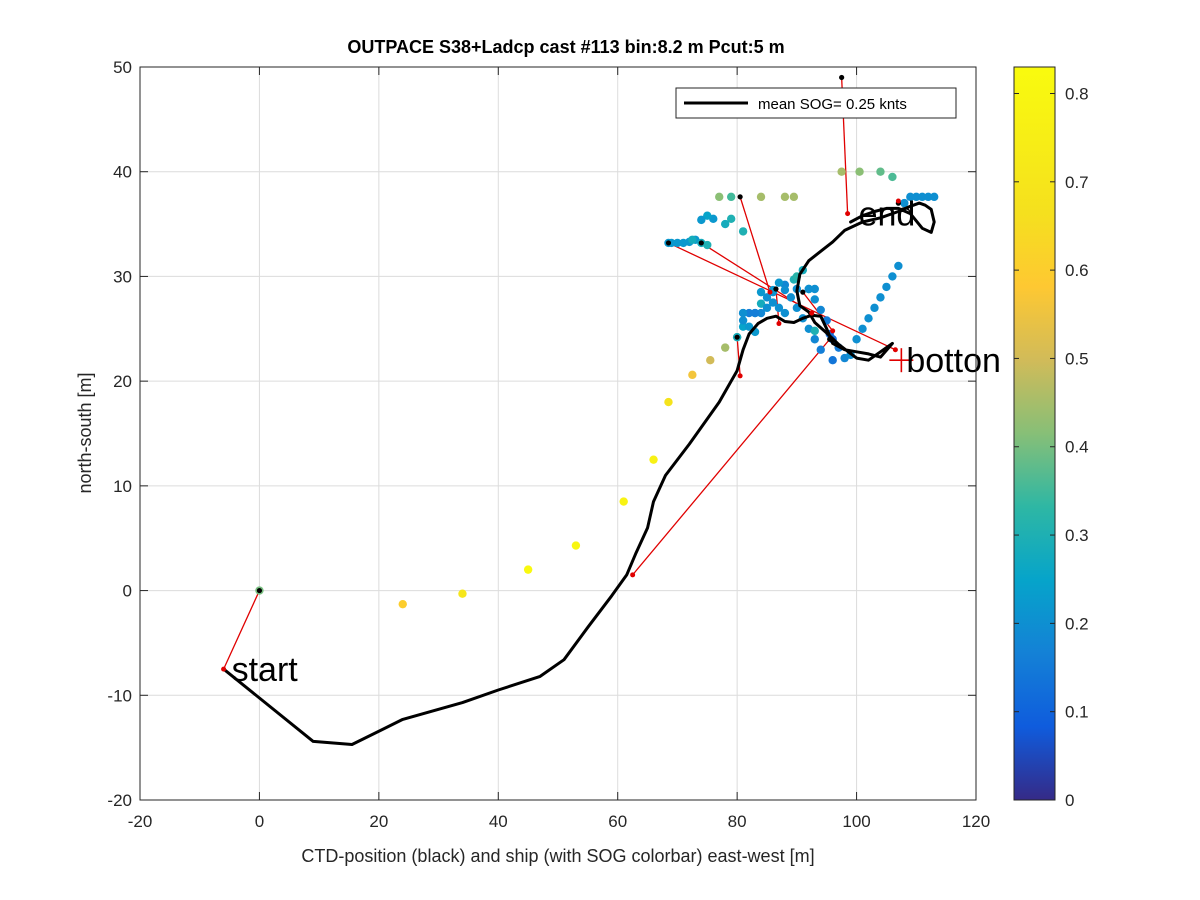 This screenshot has width=1200, height=900. Describe the element at coordinates (498, 821) in the screenshot. I see `x-tick-label: 40` at that location.